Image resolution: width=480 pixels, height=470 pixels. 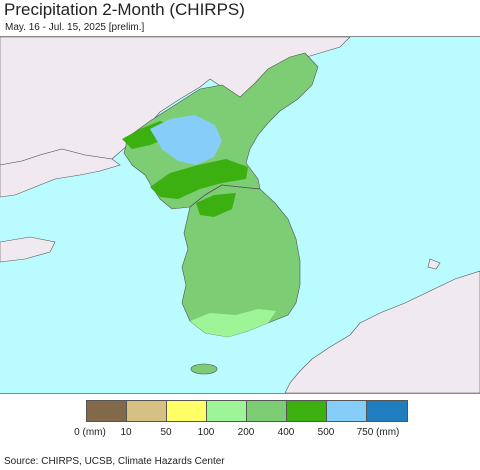 I want to click on very-heavy-rain-zone, so click(x=186, y=140).